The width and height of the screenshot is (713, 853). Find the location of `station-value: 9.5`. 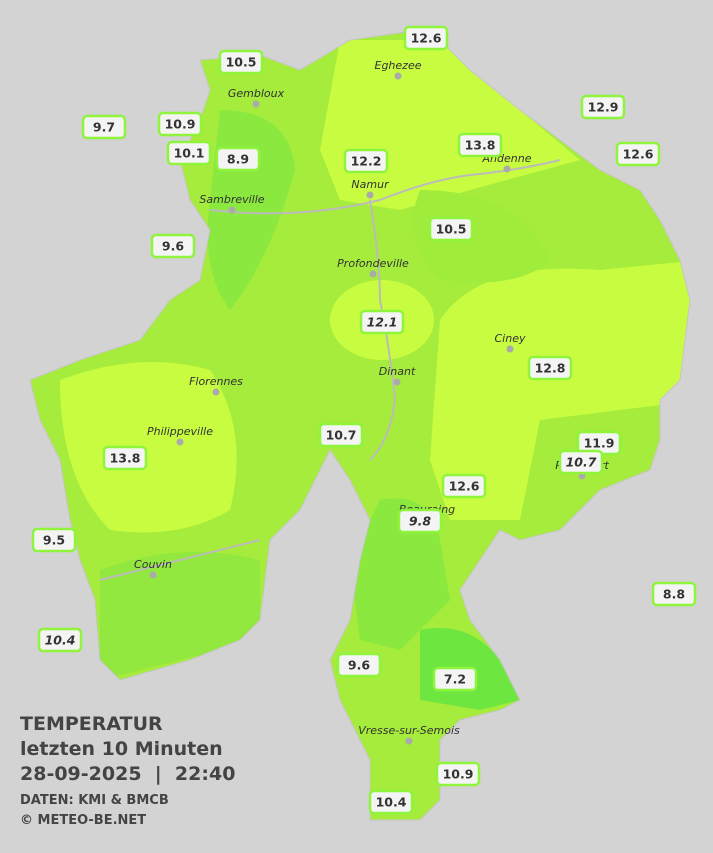

station-value: 9.5 is located at coordinates (54, 540).